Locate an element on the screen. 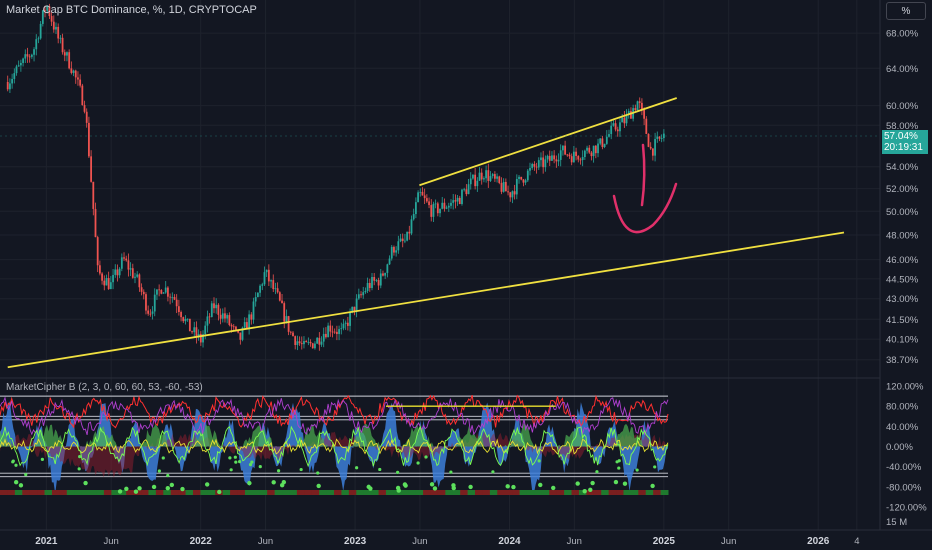  indicator-tick-label: 0.00% is located at coordinates (899, 447).